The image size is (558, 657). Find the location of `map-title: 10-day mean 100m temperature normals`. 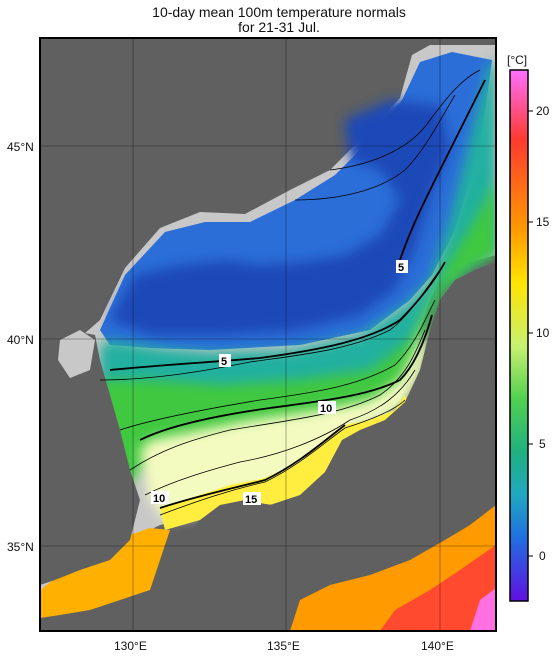

map-title: 10-day mean 100m temperature normals is located at coordinates (279, 12).